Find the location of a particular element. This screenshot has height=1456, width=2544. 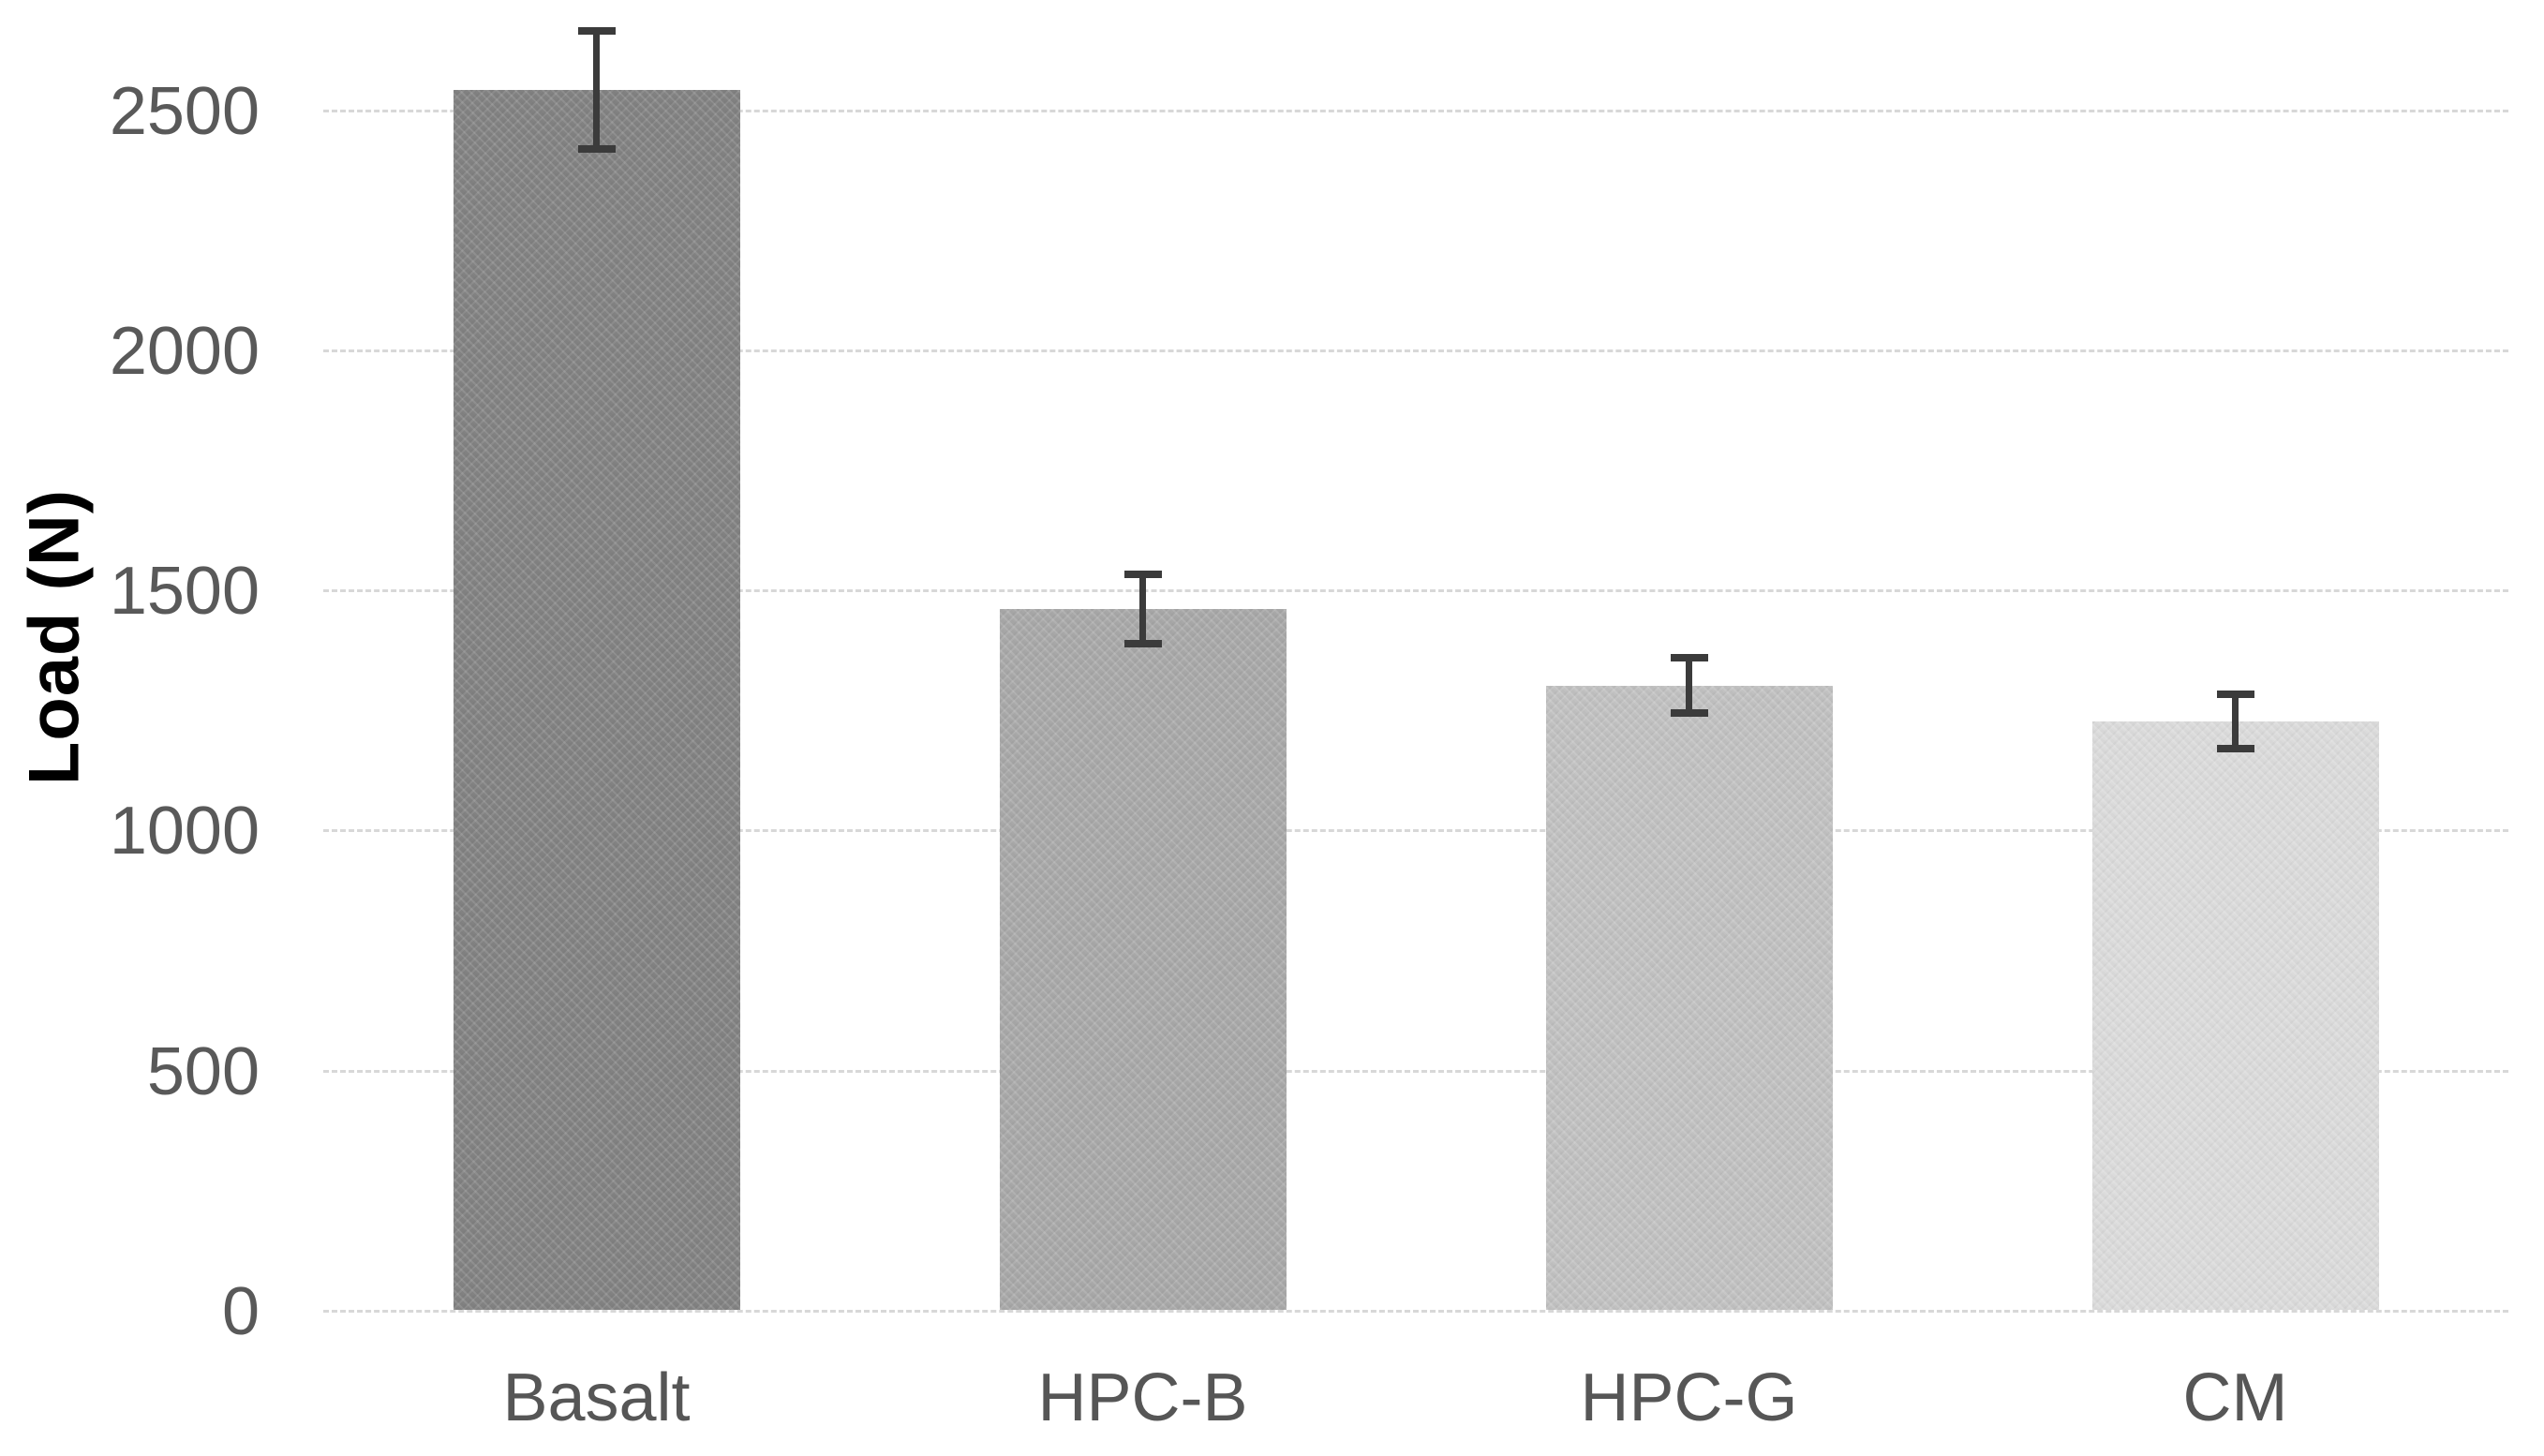

gridline-2000 is located at coordinates (1415, 350).